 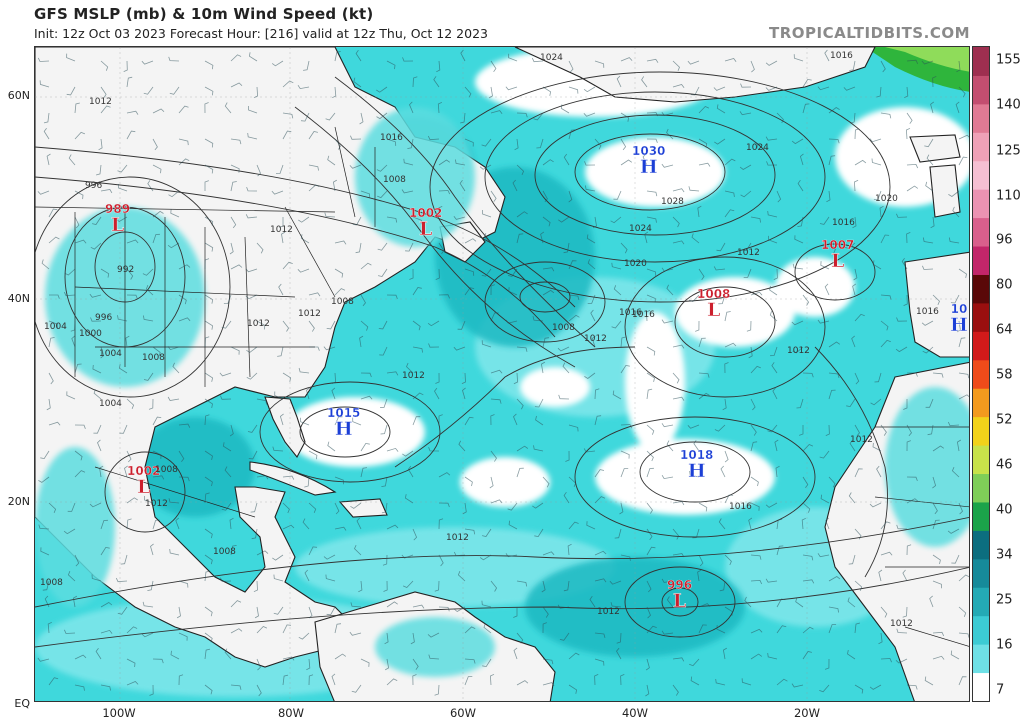 I want to click on colorbar-tick: 140, so click(x=1008, y=105).